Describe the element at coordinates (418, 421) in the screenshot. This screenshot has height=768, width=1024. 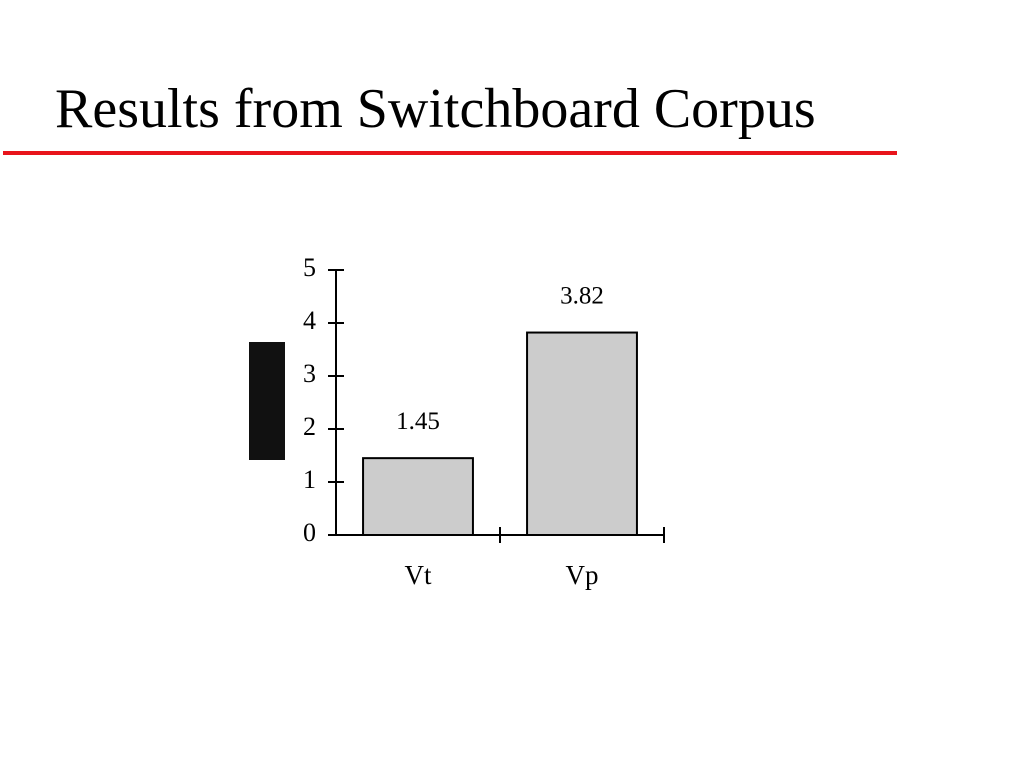
I see `value-label: 1.45` at that location.